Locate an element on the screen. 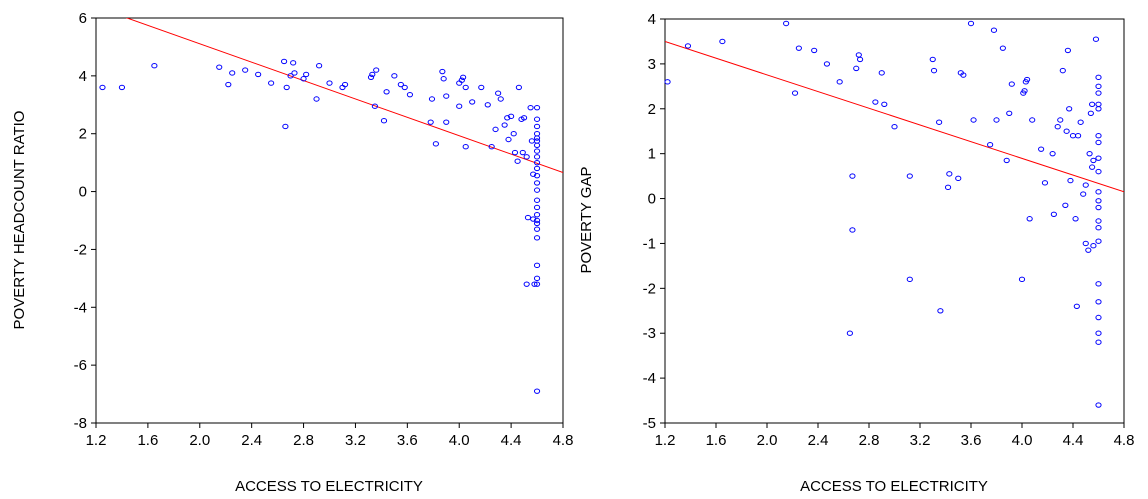 The height and width of the screenshot is (499, 1148). y-tick-label: 3 is located at coordinates (652, 64).